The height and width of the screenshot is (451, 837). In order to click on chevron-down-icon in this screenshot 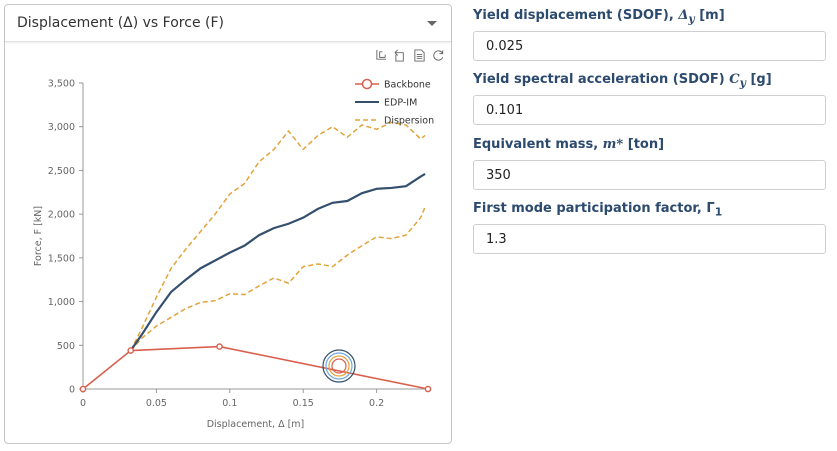, I will do `click(432, 23)`.